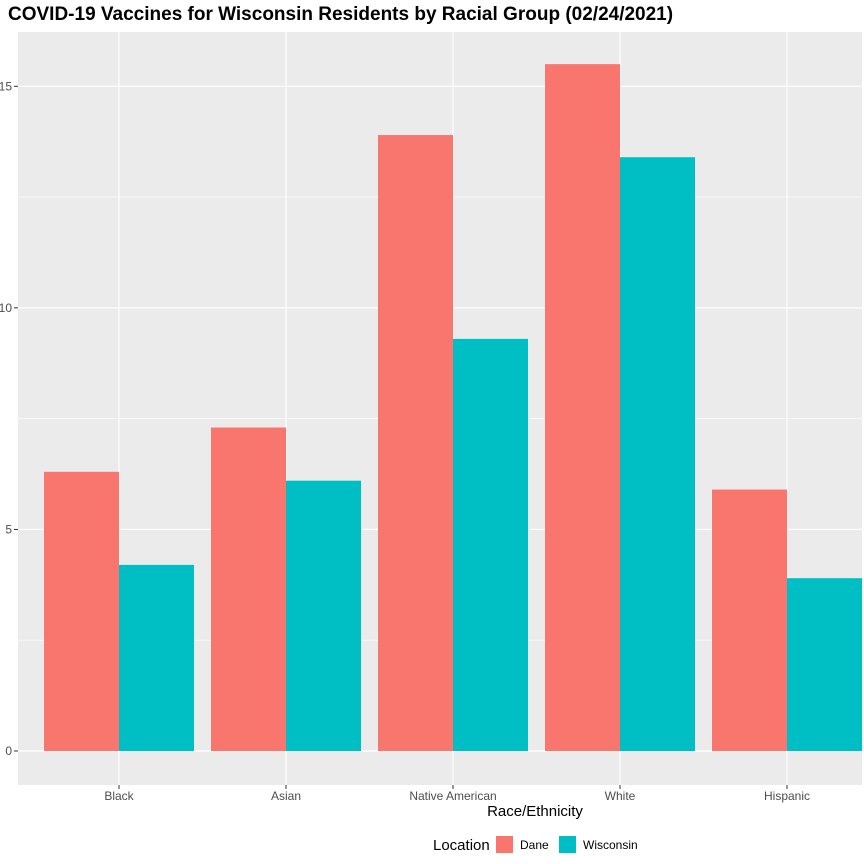 The height and width of the screenshot is (864, 864). What do you see at coordinates (6, 86) in the screenshot?
I see `y-tick-label: 15` at bounding box center [6, 86].